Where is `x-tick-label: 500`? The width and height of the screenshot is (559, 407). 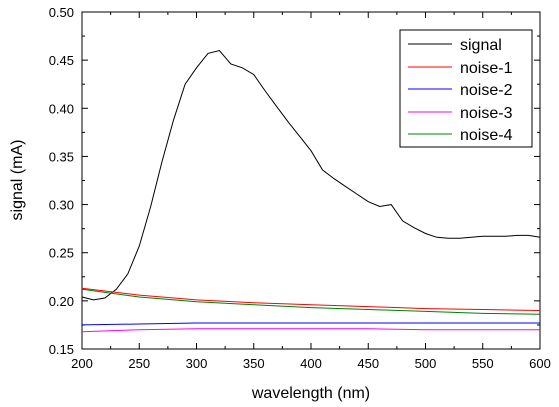 x-tick-label: 500 is located at coordinates (426, 363).